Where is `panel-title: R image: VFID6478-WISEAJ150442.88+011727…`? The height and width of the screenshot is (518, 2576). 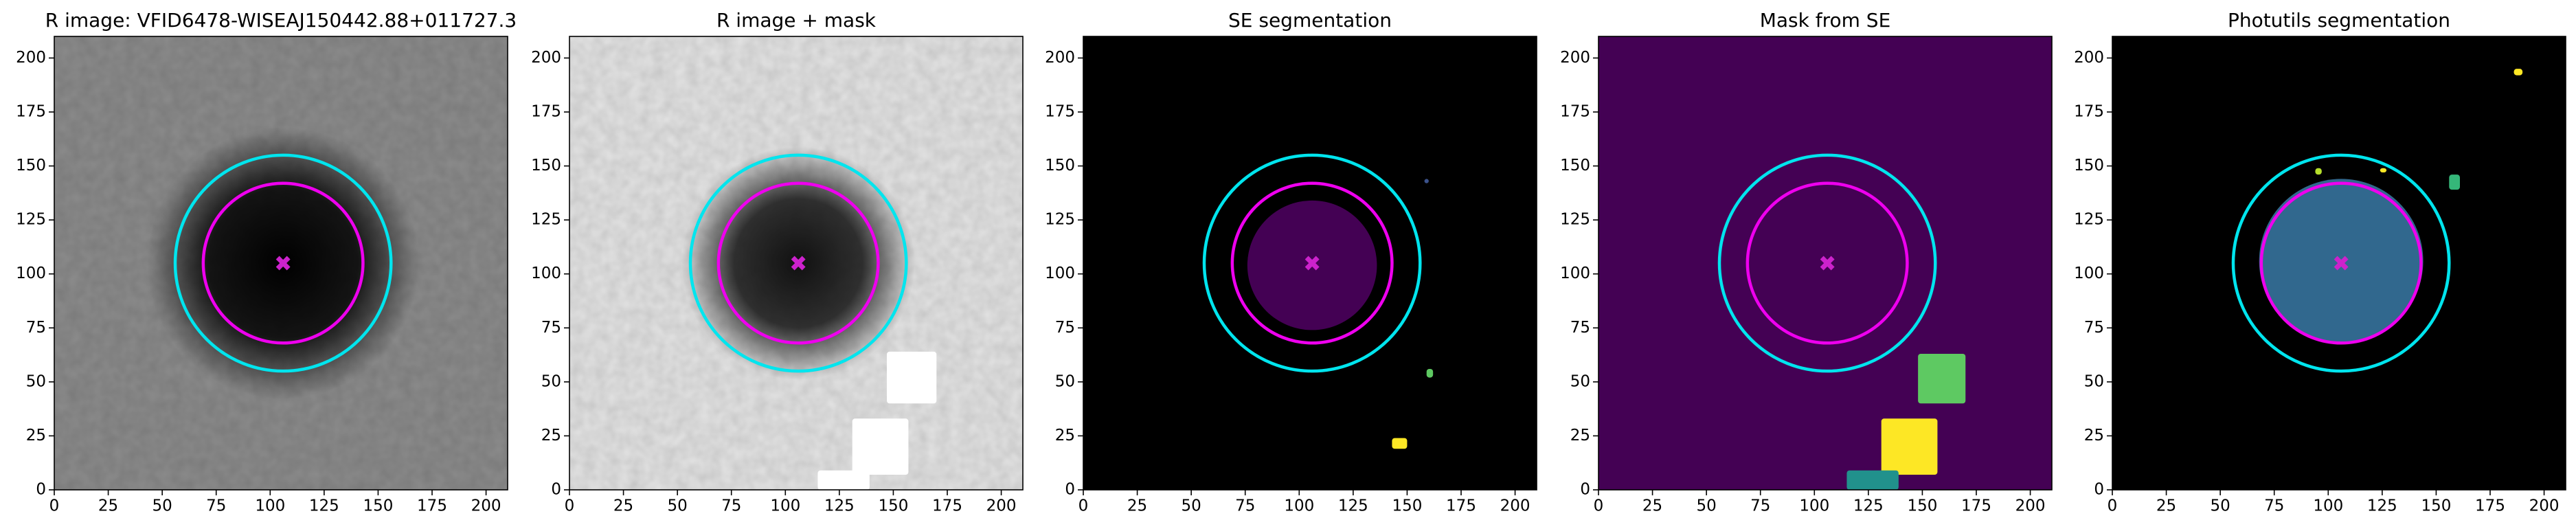 panel-title: R image: VFID6478-WISEAJ150442.88+011727… is located at coordinates (281, 20).